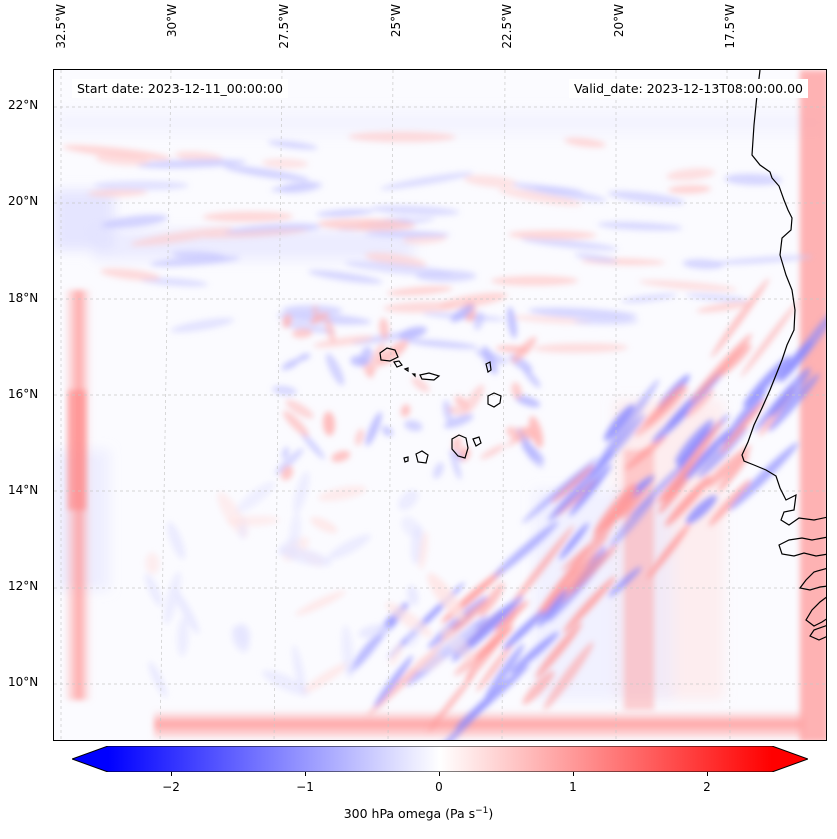 Image resolution: width=837 pixels, height=839 pixels. Describe the element at coordinates (491, 814) in the screenshot. I see `colorbar-title-close: )` at that location.